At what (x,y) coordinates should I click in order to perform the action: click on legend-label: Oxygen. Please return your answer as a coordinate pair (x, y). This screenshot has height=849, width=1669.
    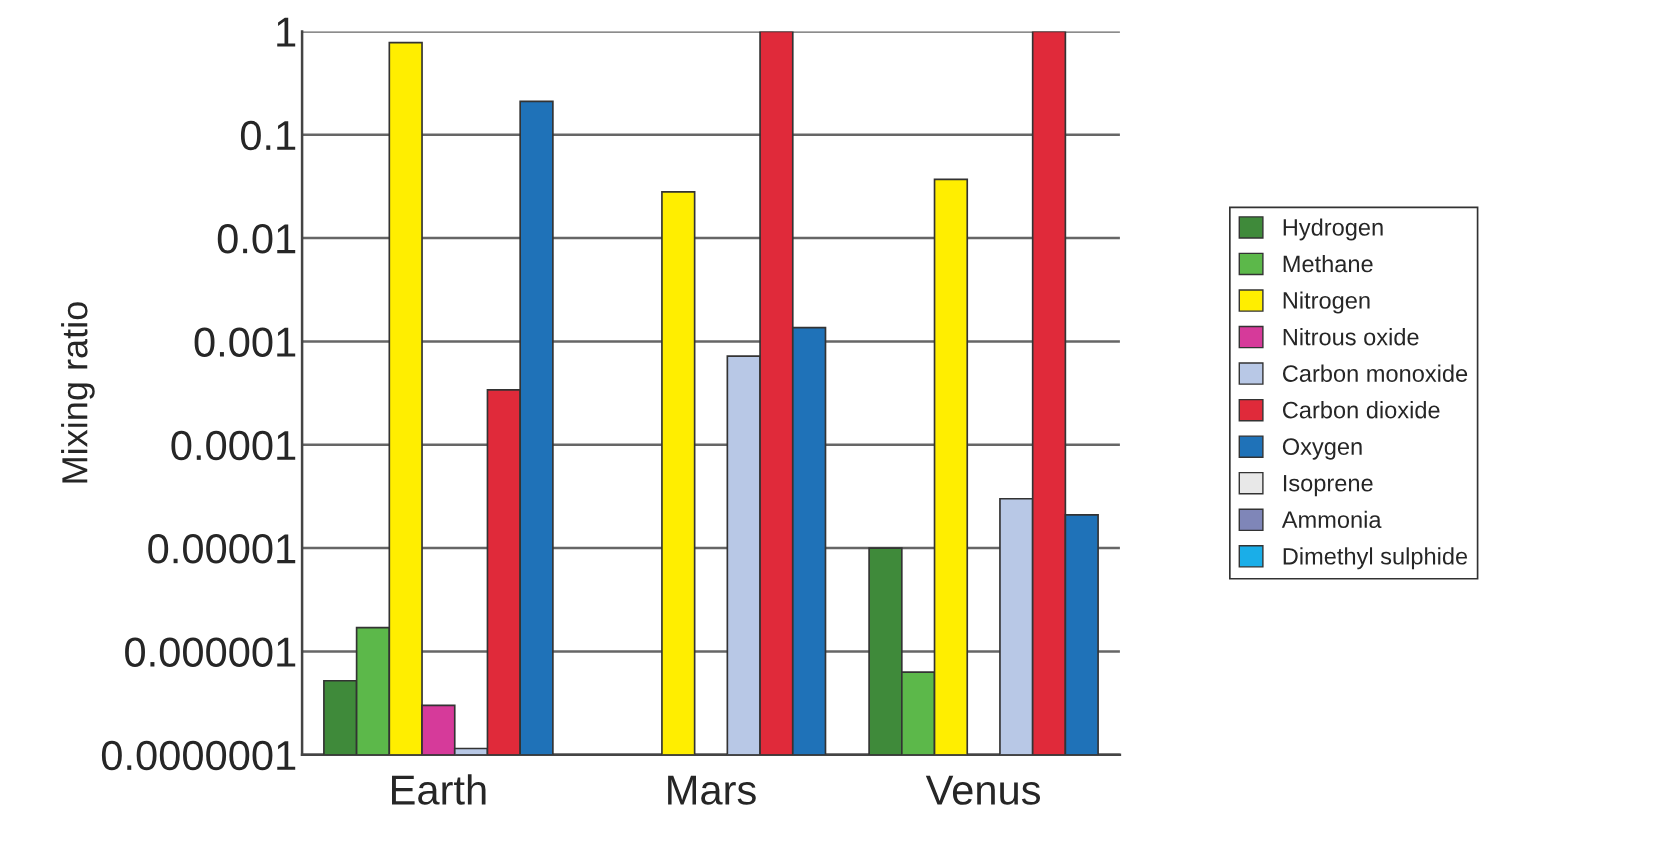
    Looking at the image, I should click on (1322, 449).